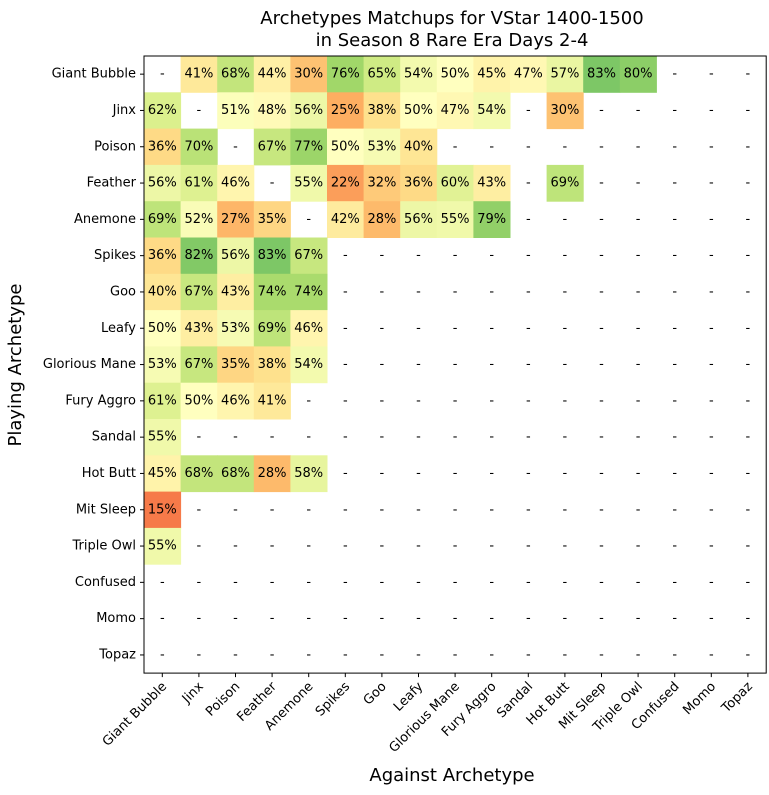 The height and width of the screenshot is (795, 769). What do you see at coordinates (117, 654) in the screenshot?
I see `y-tick-label: Topaz` at bounding box center [117, 654].